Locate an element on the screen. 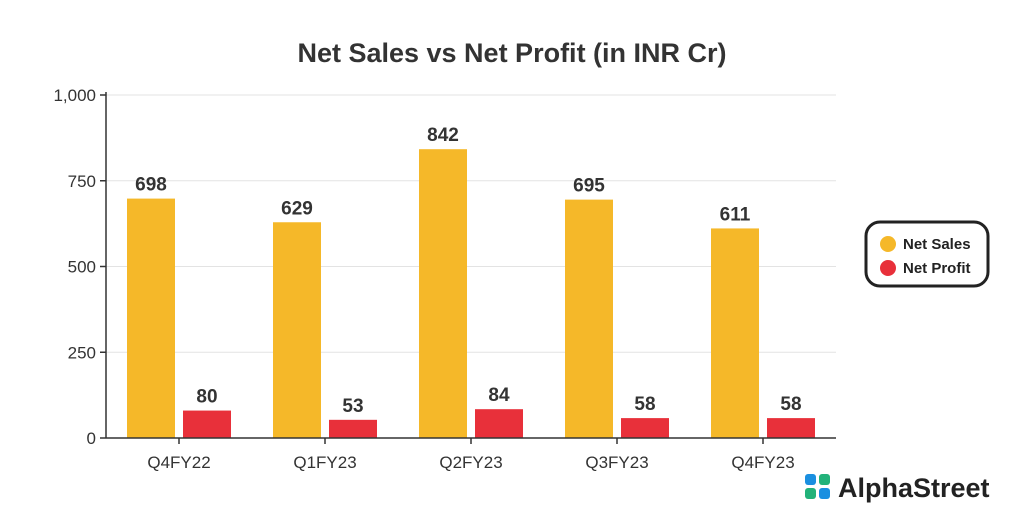  brand-name: AlphaStreet is located at coordinates (914, 488).